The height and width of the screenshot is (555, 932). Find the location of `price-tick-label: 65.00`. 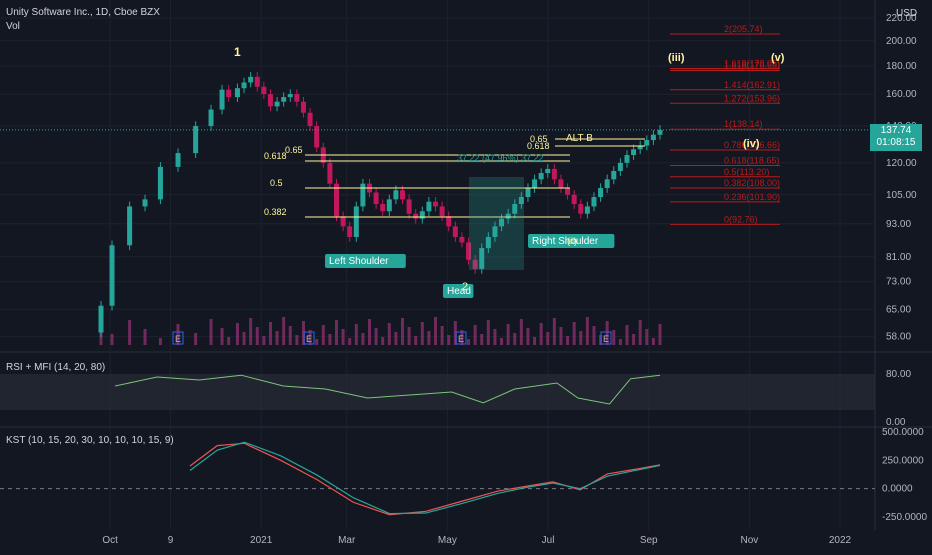

price-tick-label: 65.00 is located at coordinates (898, 309).